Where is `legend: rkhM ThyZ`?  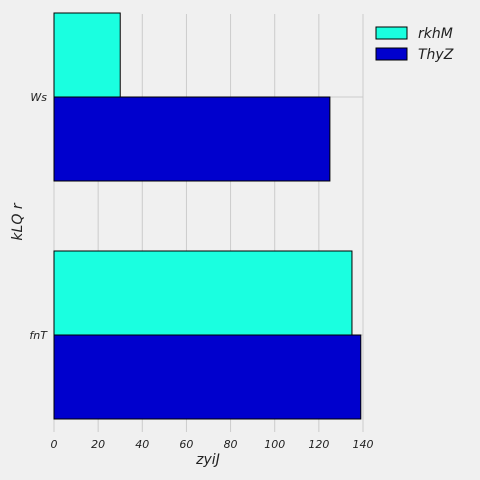
legend: rkhM ThyZ is located at coordinates (414, 44).